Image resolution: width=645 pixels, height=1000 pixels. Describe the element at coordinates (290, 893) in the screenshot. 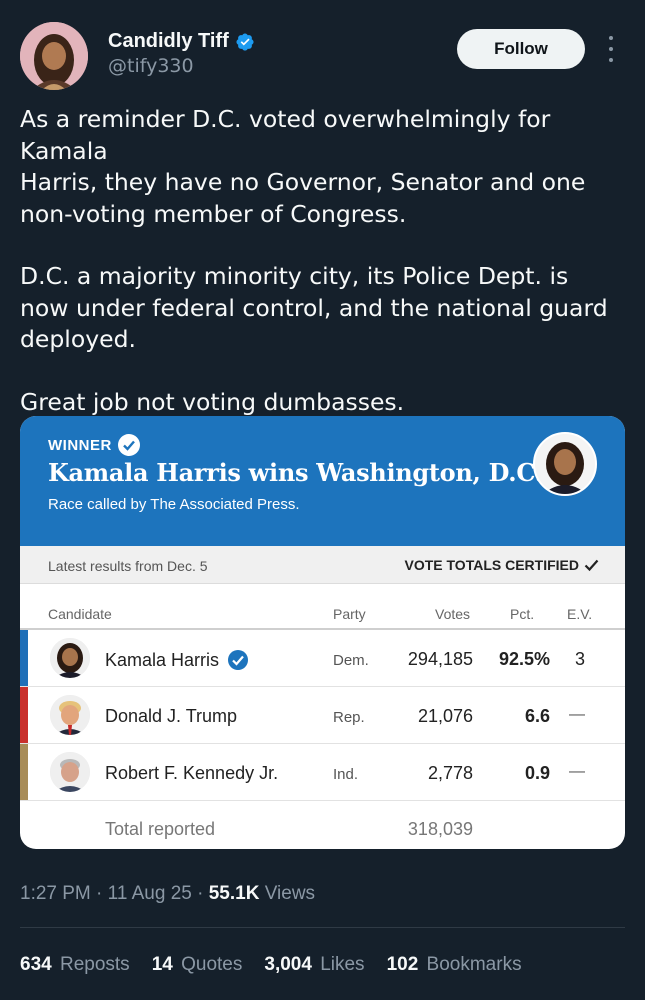

I see `views-label: Views` at that location.